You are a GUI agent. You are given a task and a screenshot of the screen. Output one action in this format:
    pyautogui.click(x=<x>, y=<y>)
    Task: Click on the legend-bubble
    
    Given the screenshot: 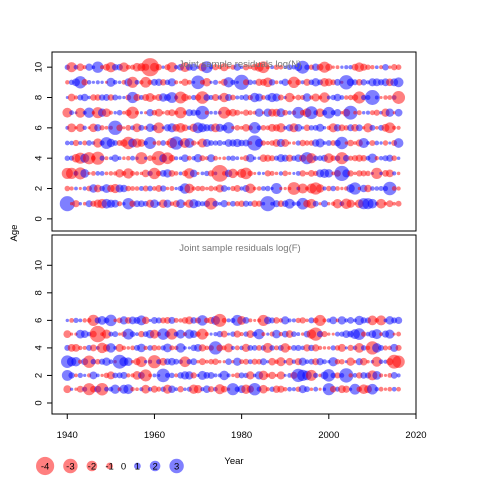 What is the action you would take?
    pyautogui.click(x=155, y=466)
    